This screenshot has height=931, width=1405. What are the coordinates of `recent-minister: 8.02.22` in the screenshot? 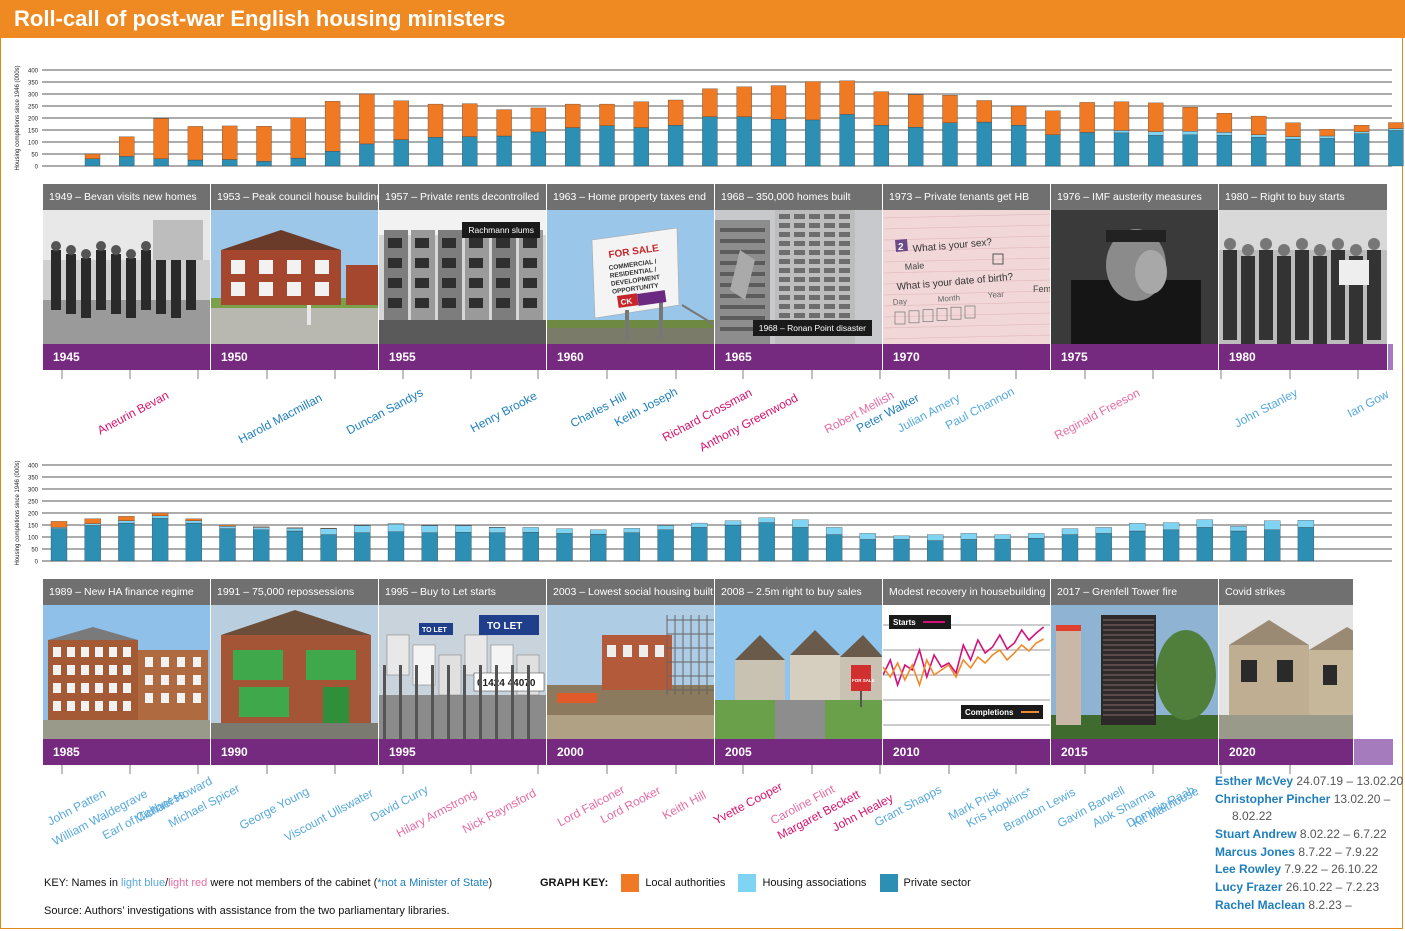 It's located at (1252, 816).